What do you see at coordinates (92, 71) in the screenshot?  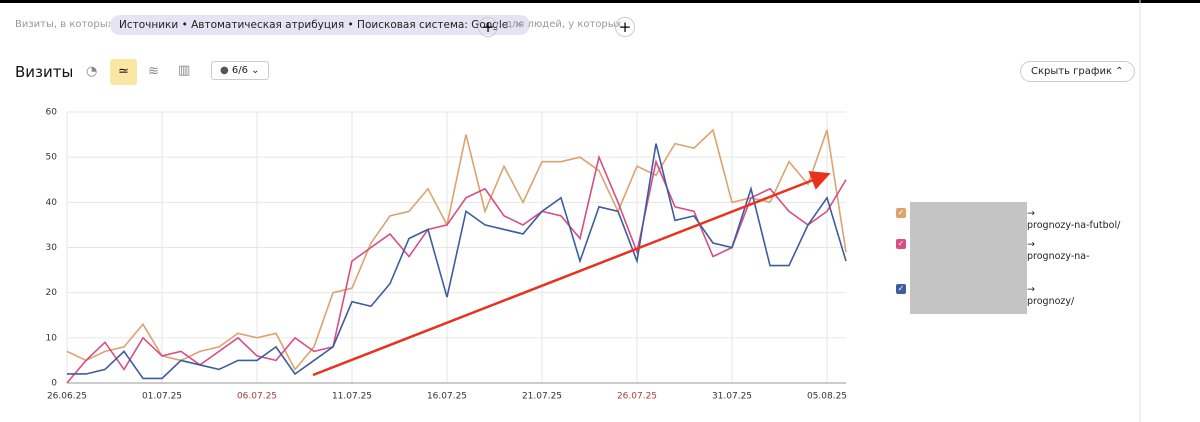 I see `pie-icon: ◔` at bounding box center [92, 71].